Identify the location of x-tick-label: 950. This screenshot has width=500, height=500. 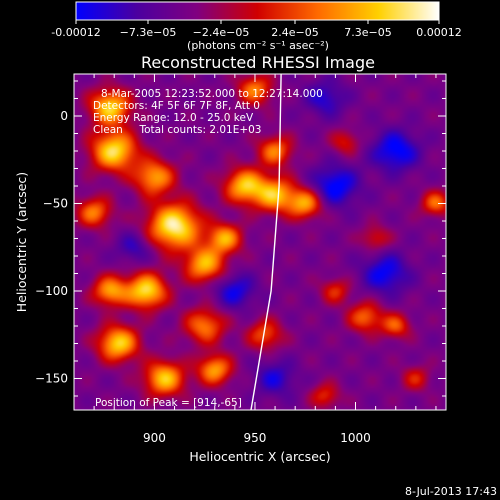
(255, 438).